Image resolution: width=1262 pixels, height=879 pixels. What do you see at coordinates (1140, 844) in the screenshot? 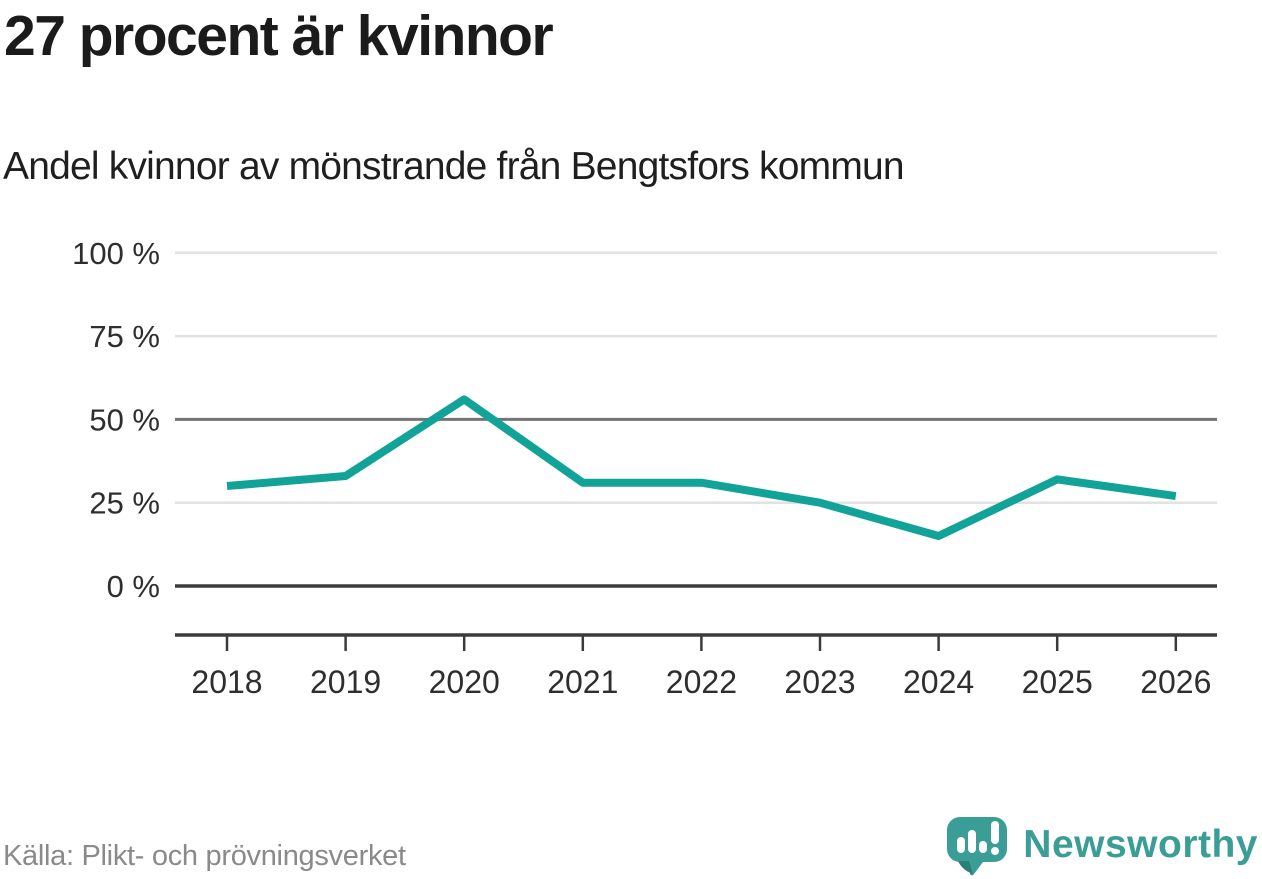
I see `newsworthy-wordmark: Newsworthy` at bounding box center [1140, 844].